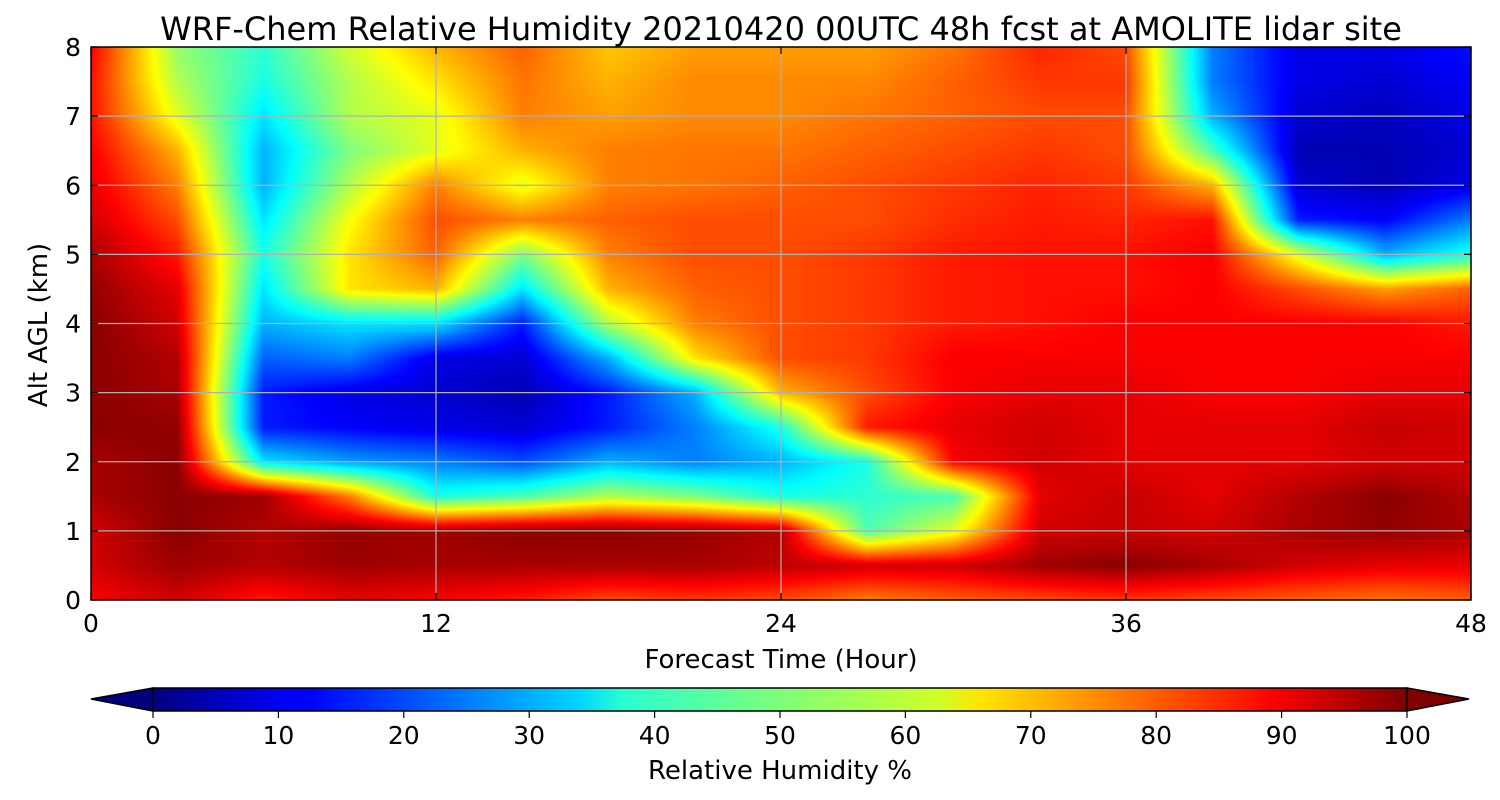 Image resolution: width=1500 pixels, height=800 pixels. I want to click on colorbar-extend-low, so click(122, 699).